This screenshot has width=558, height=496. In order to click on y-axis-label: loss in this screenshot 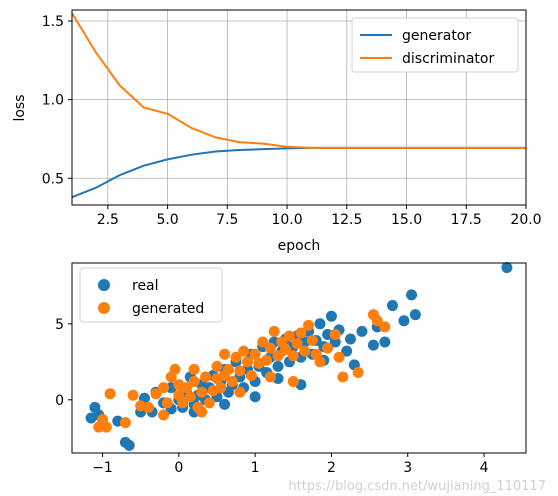, I will do `click(20, 107)`.